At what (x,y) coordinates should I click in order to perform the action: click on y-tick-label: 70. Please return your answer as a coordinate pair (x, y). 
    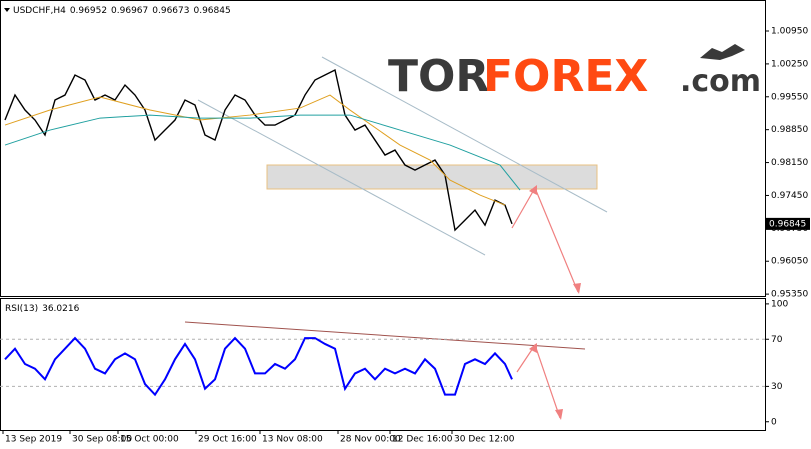
    Looking at the image, I should click on (777, 340).